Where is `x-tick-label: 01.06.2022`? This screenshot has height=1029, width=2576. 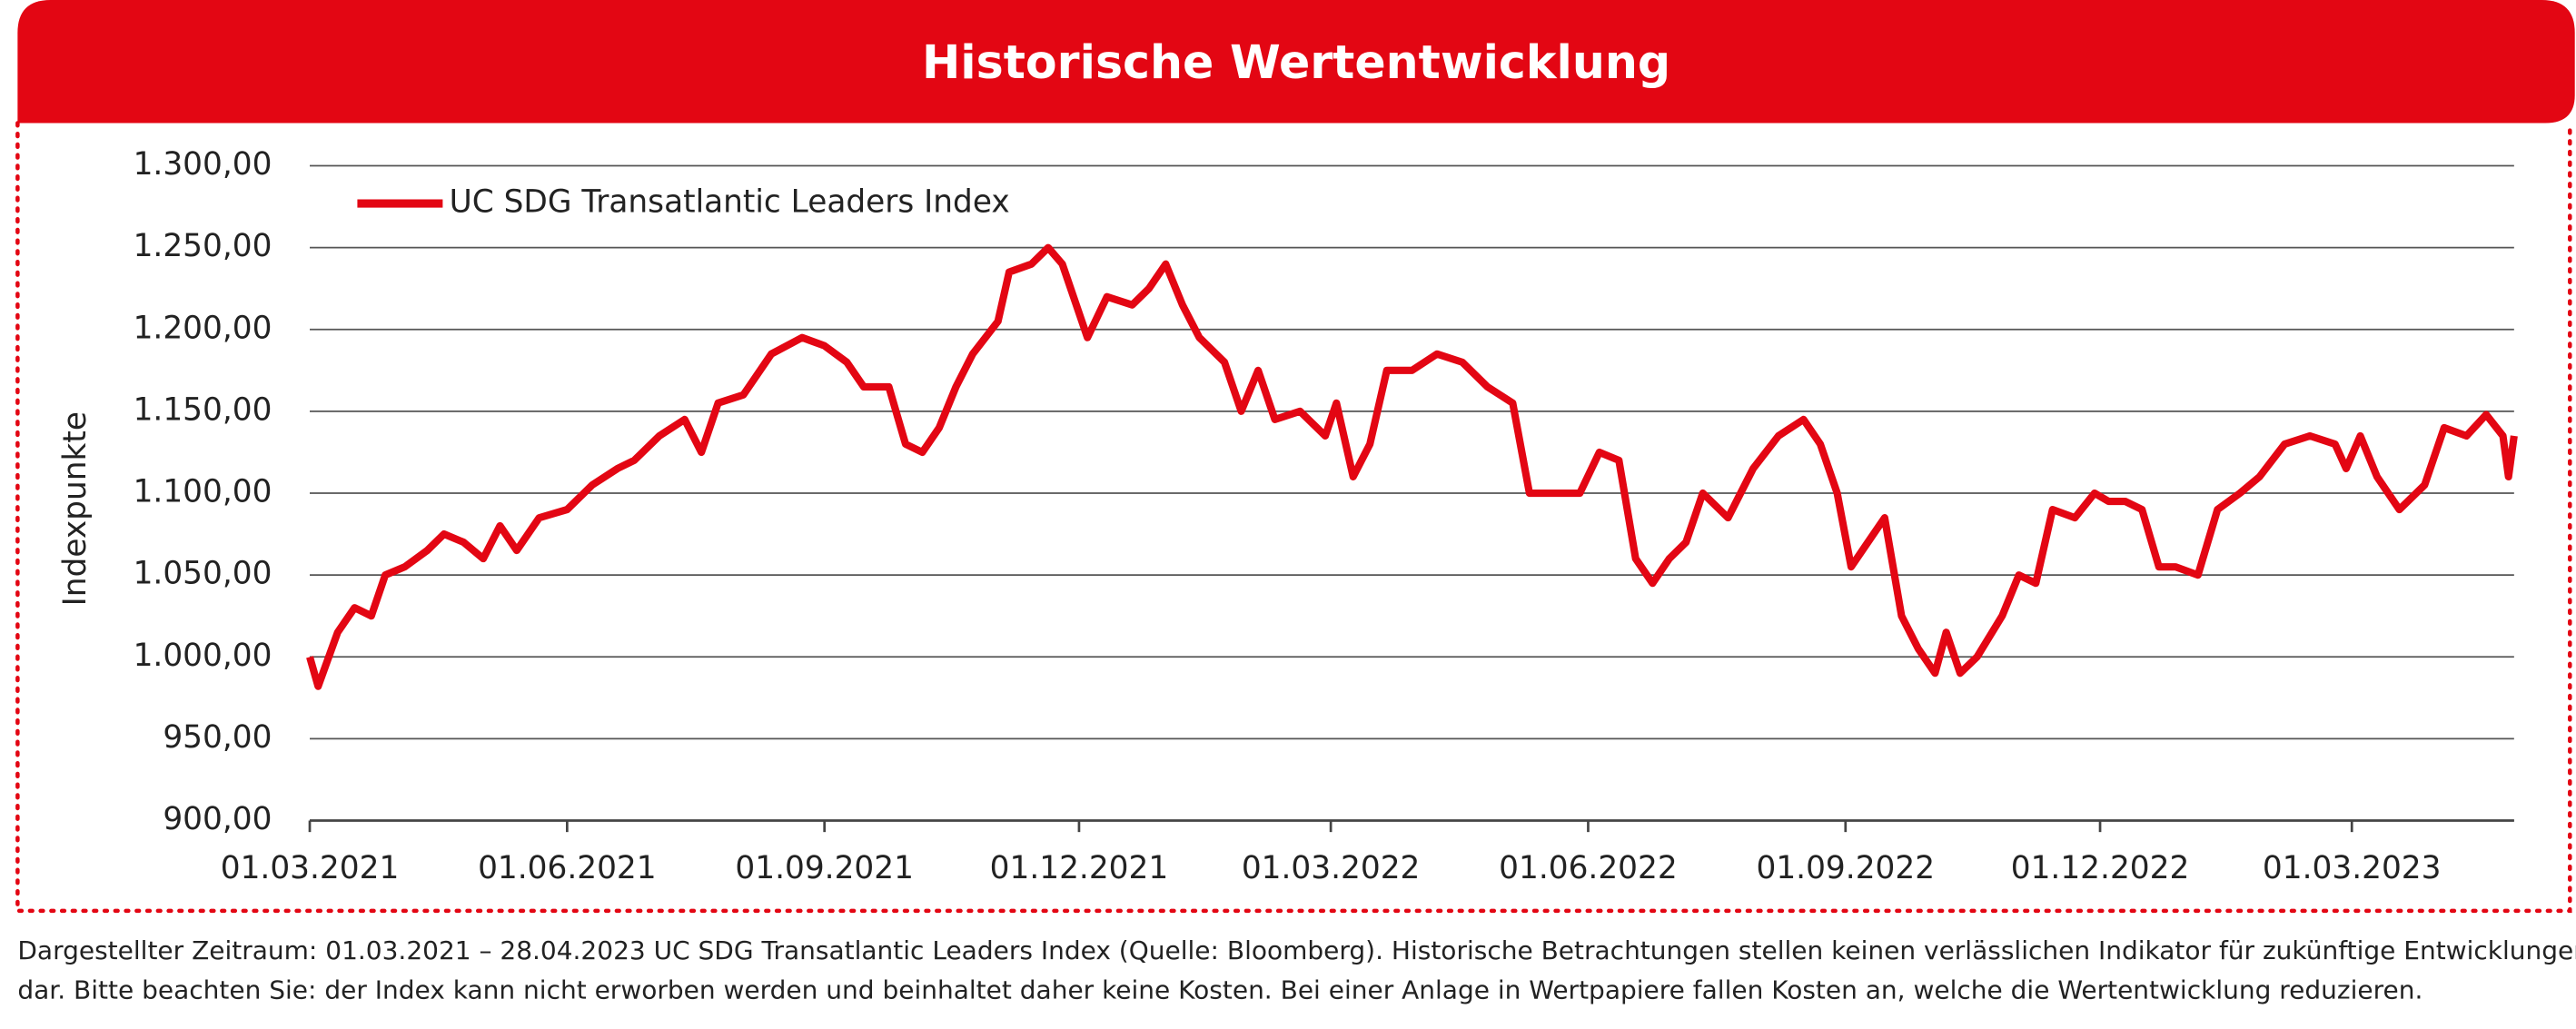
x-tick-label: 01.06.2022 is located at coordinates (1588, 868).